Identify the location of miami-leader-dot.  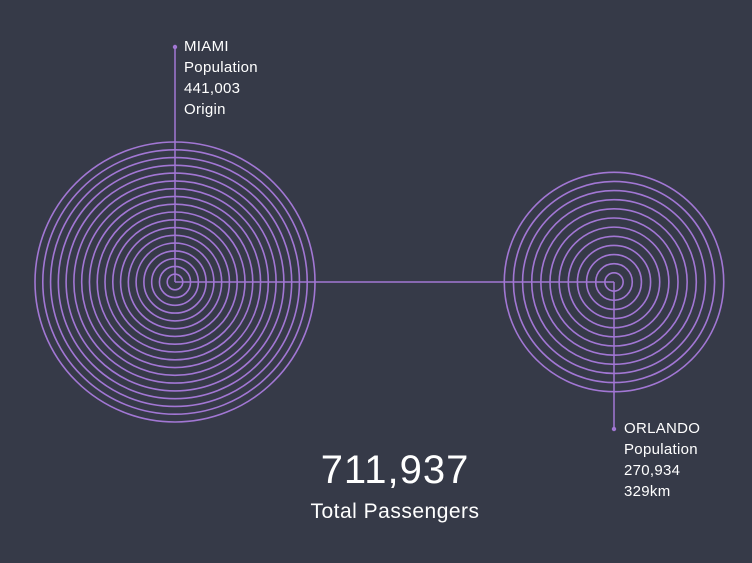
(175, 47).